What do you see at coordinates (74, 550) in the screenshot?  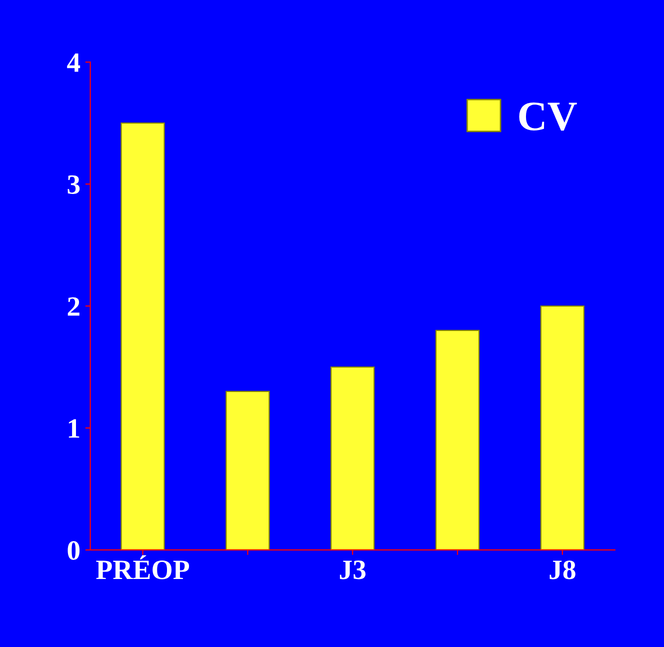 I see `y-tick-label: 0` at bounding box center [74, 550].